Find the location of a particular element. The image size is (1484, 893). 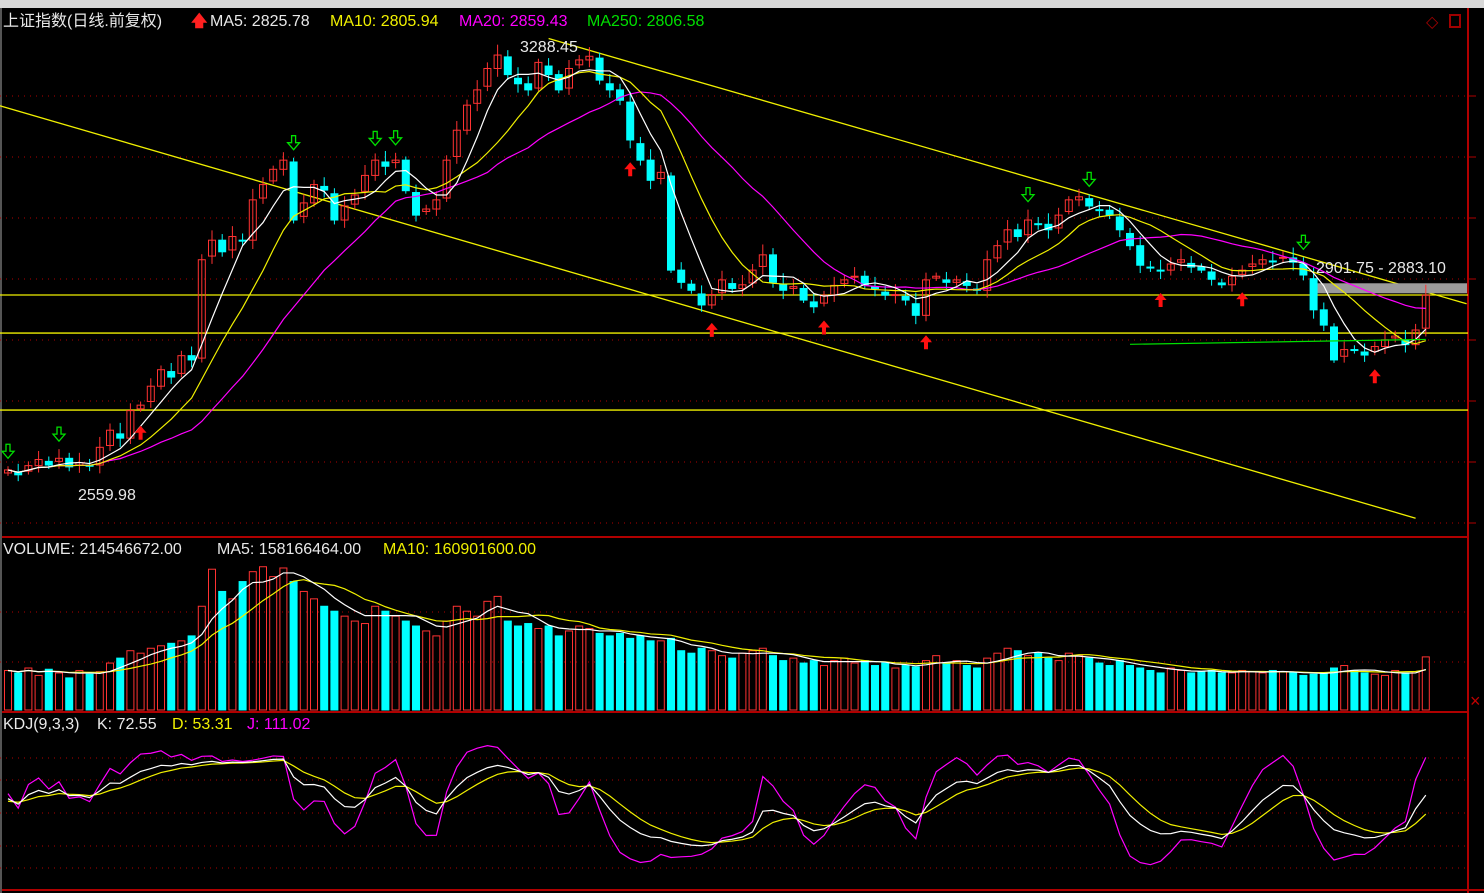

low-price-label: 2559.98 is located at coordinates (107, 495).